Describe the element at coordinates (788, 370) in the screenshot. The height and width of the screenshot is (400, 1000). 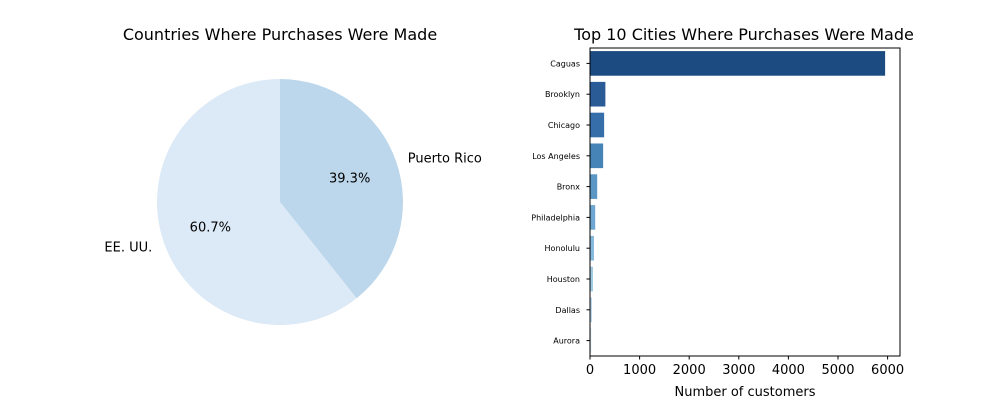
I see `x-tick-label: 4000` at that location.